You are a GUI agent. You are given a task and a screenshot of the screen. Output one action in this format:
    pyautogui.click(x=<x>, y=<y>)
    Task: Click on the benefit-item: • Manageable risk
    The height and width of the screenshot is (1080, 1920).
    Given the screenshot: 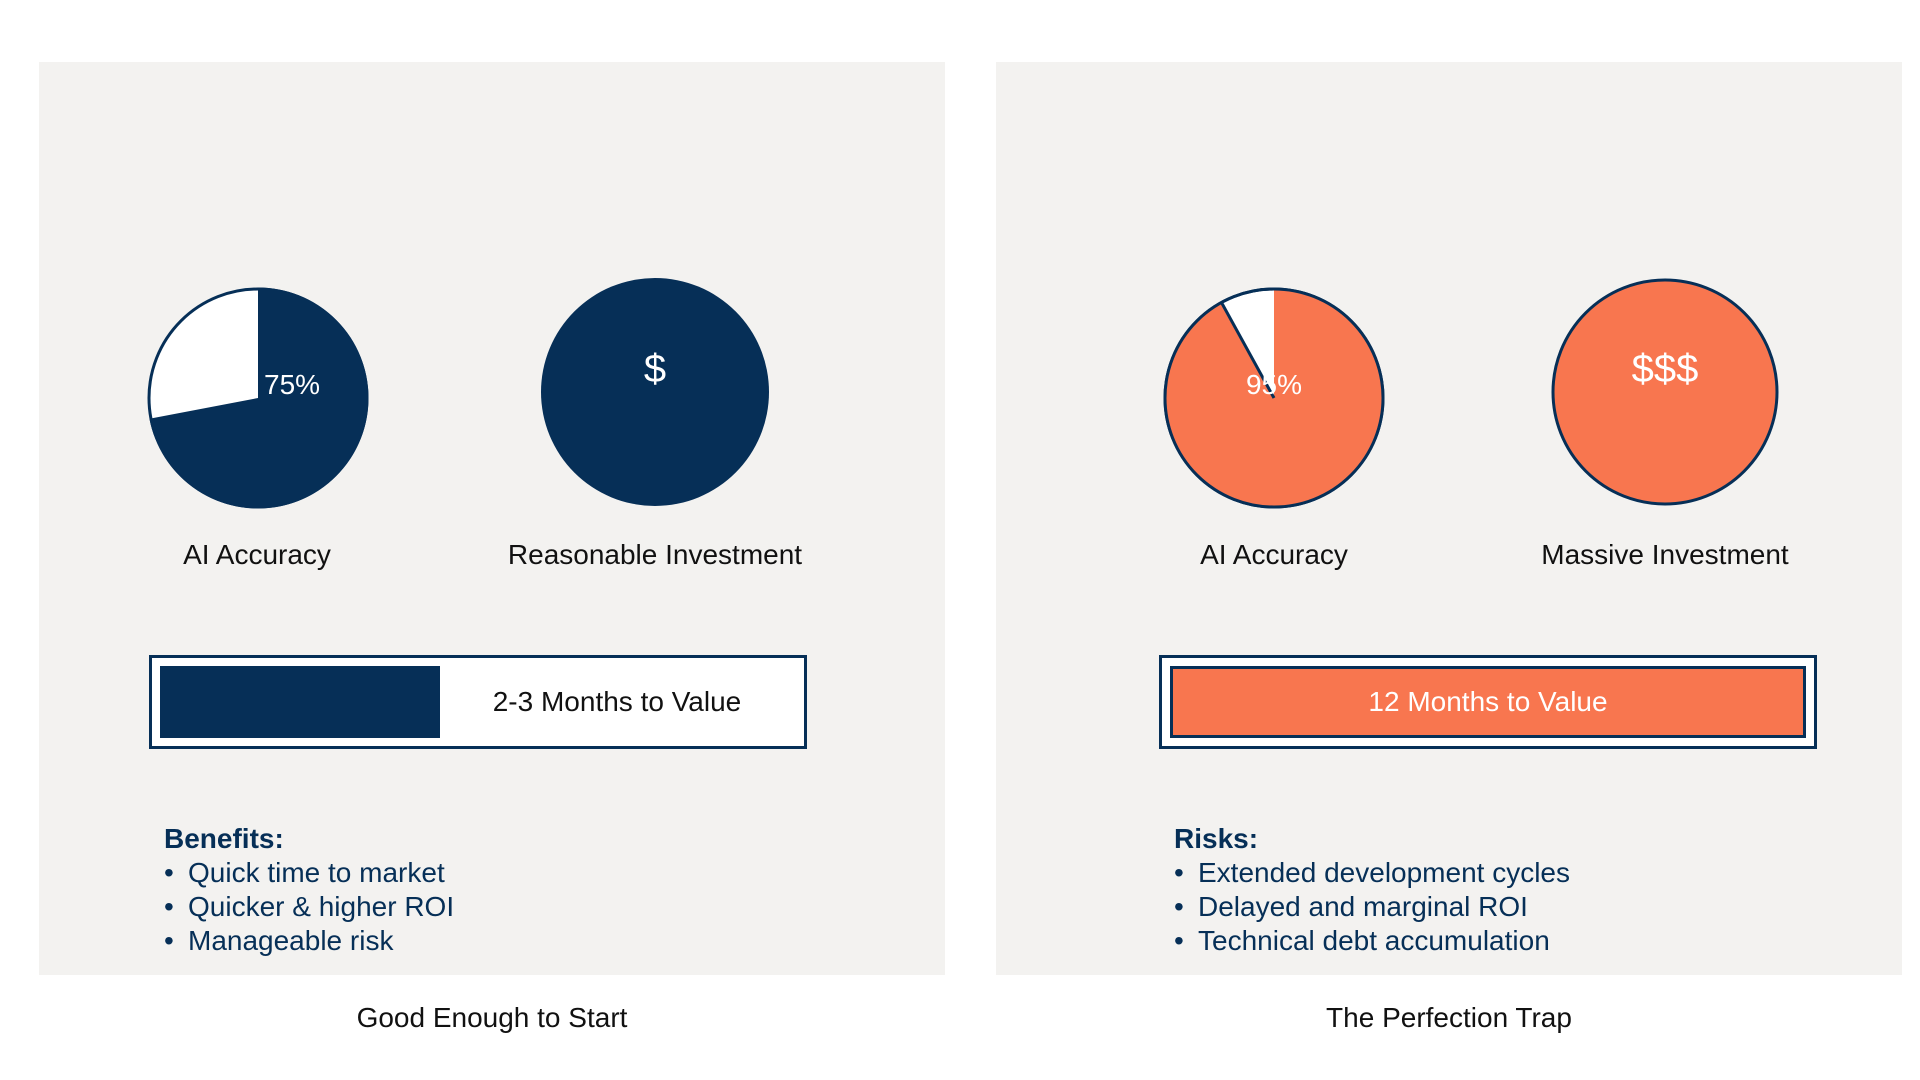 What is the action you would take?
    pyautogui.click(x=494, y=941)
    